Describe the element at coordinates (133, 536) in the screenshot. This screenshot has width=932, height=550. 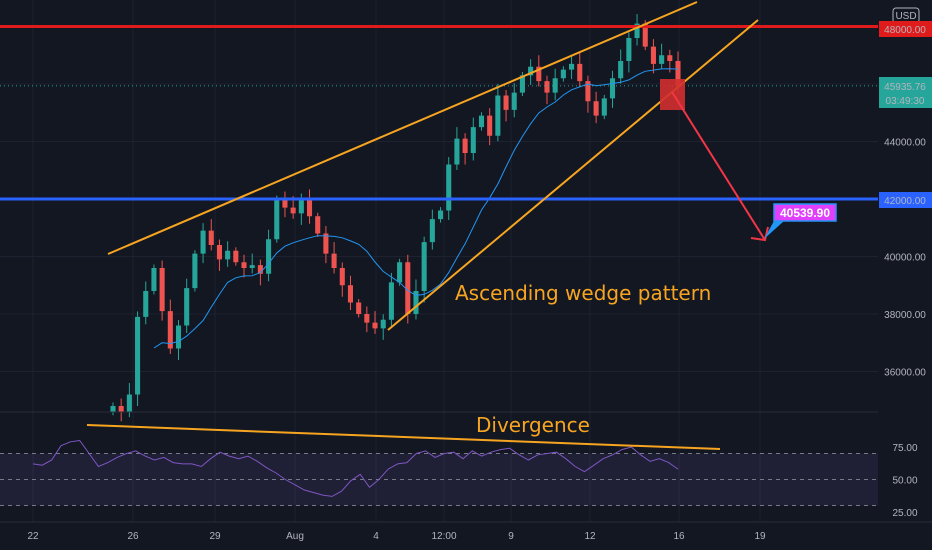
I see `x-tick-label: 26` at that location.